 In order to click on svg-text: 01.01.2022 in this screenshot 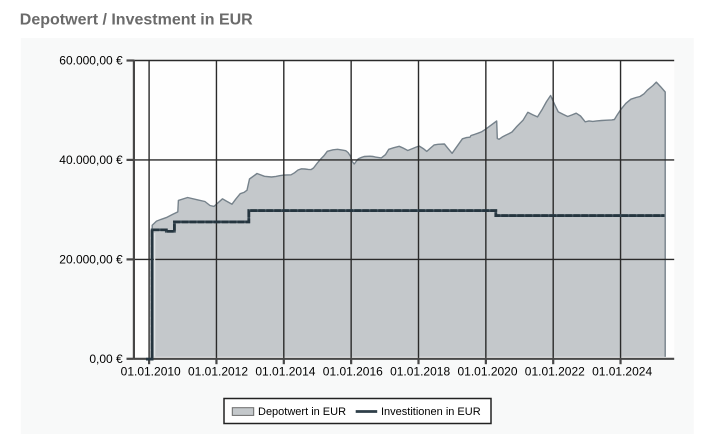, I will do `click(555, 372)`.